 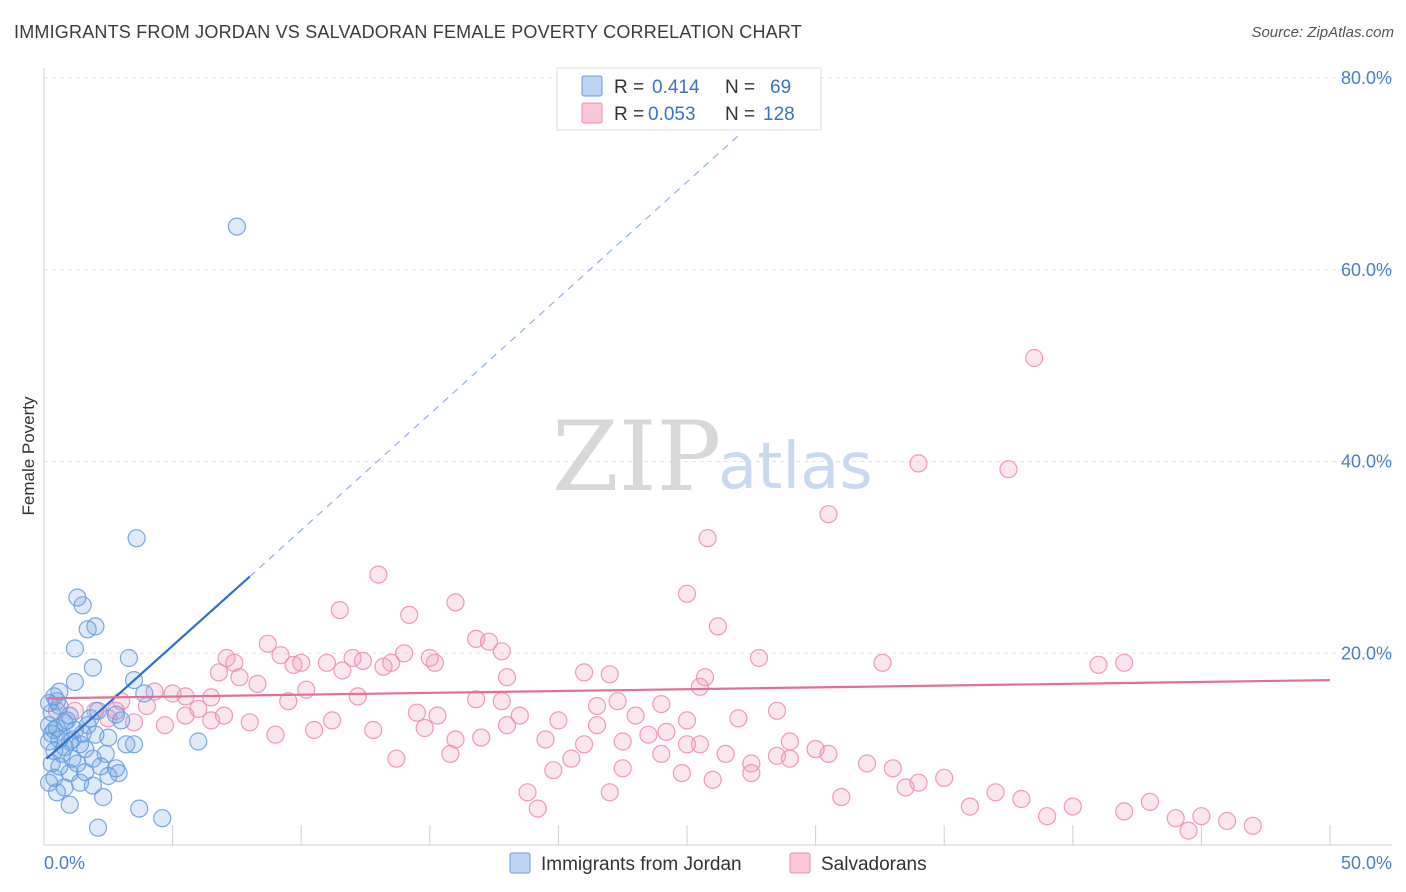 I want to click on legend-n-value-salvadorans: 128, so click(x=779, y=114).